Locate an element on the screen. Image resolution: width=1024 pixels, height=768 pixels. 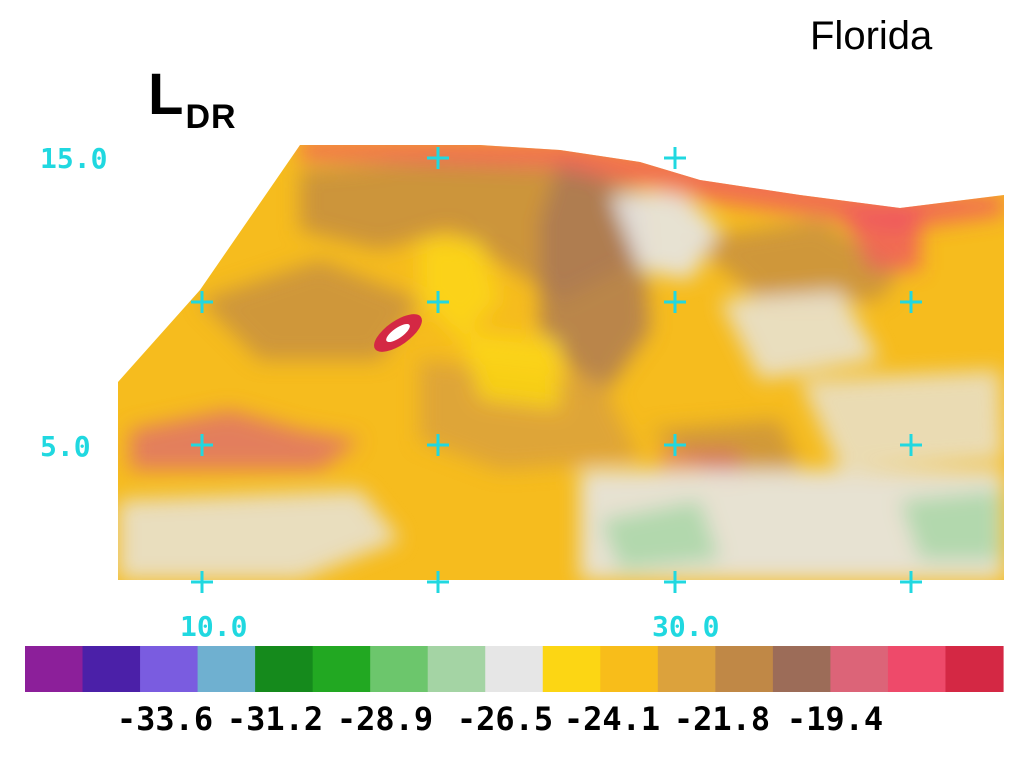
y-tick-label: 15.0 is located at coordinates (74, 158).